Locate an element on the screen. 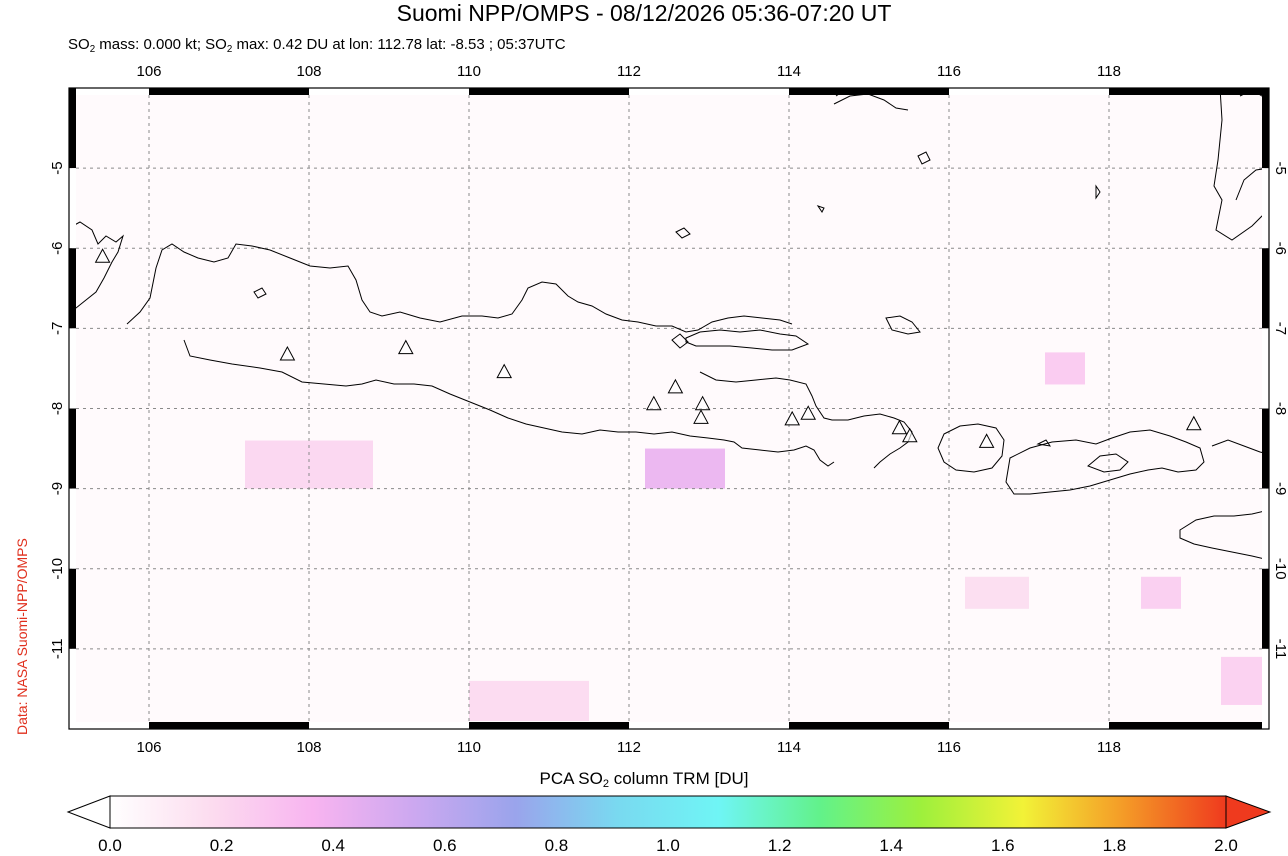 This screenshot has width=1288, height=856. colorbar is located at coordinates (669, 812).